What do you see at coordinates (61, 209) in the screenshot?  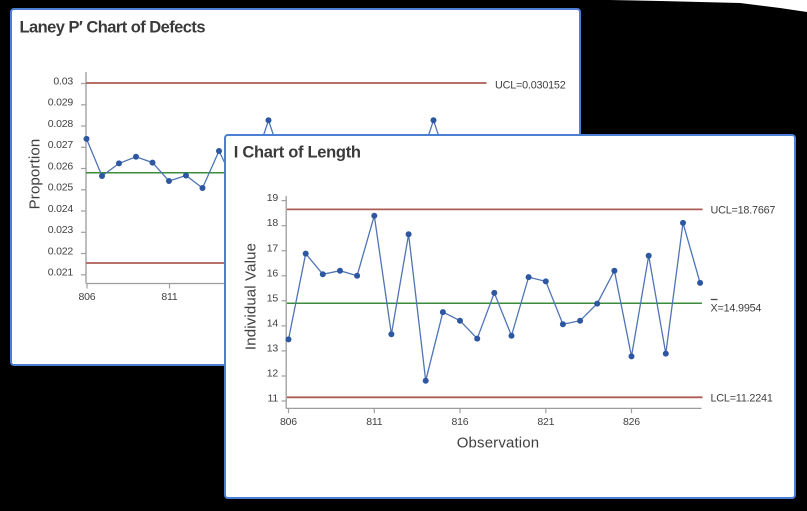 I see `svg-text: 0.024` at bounding box center [61, 209].